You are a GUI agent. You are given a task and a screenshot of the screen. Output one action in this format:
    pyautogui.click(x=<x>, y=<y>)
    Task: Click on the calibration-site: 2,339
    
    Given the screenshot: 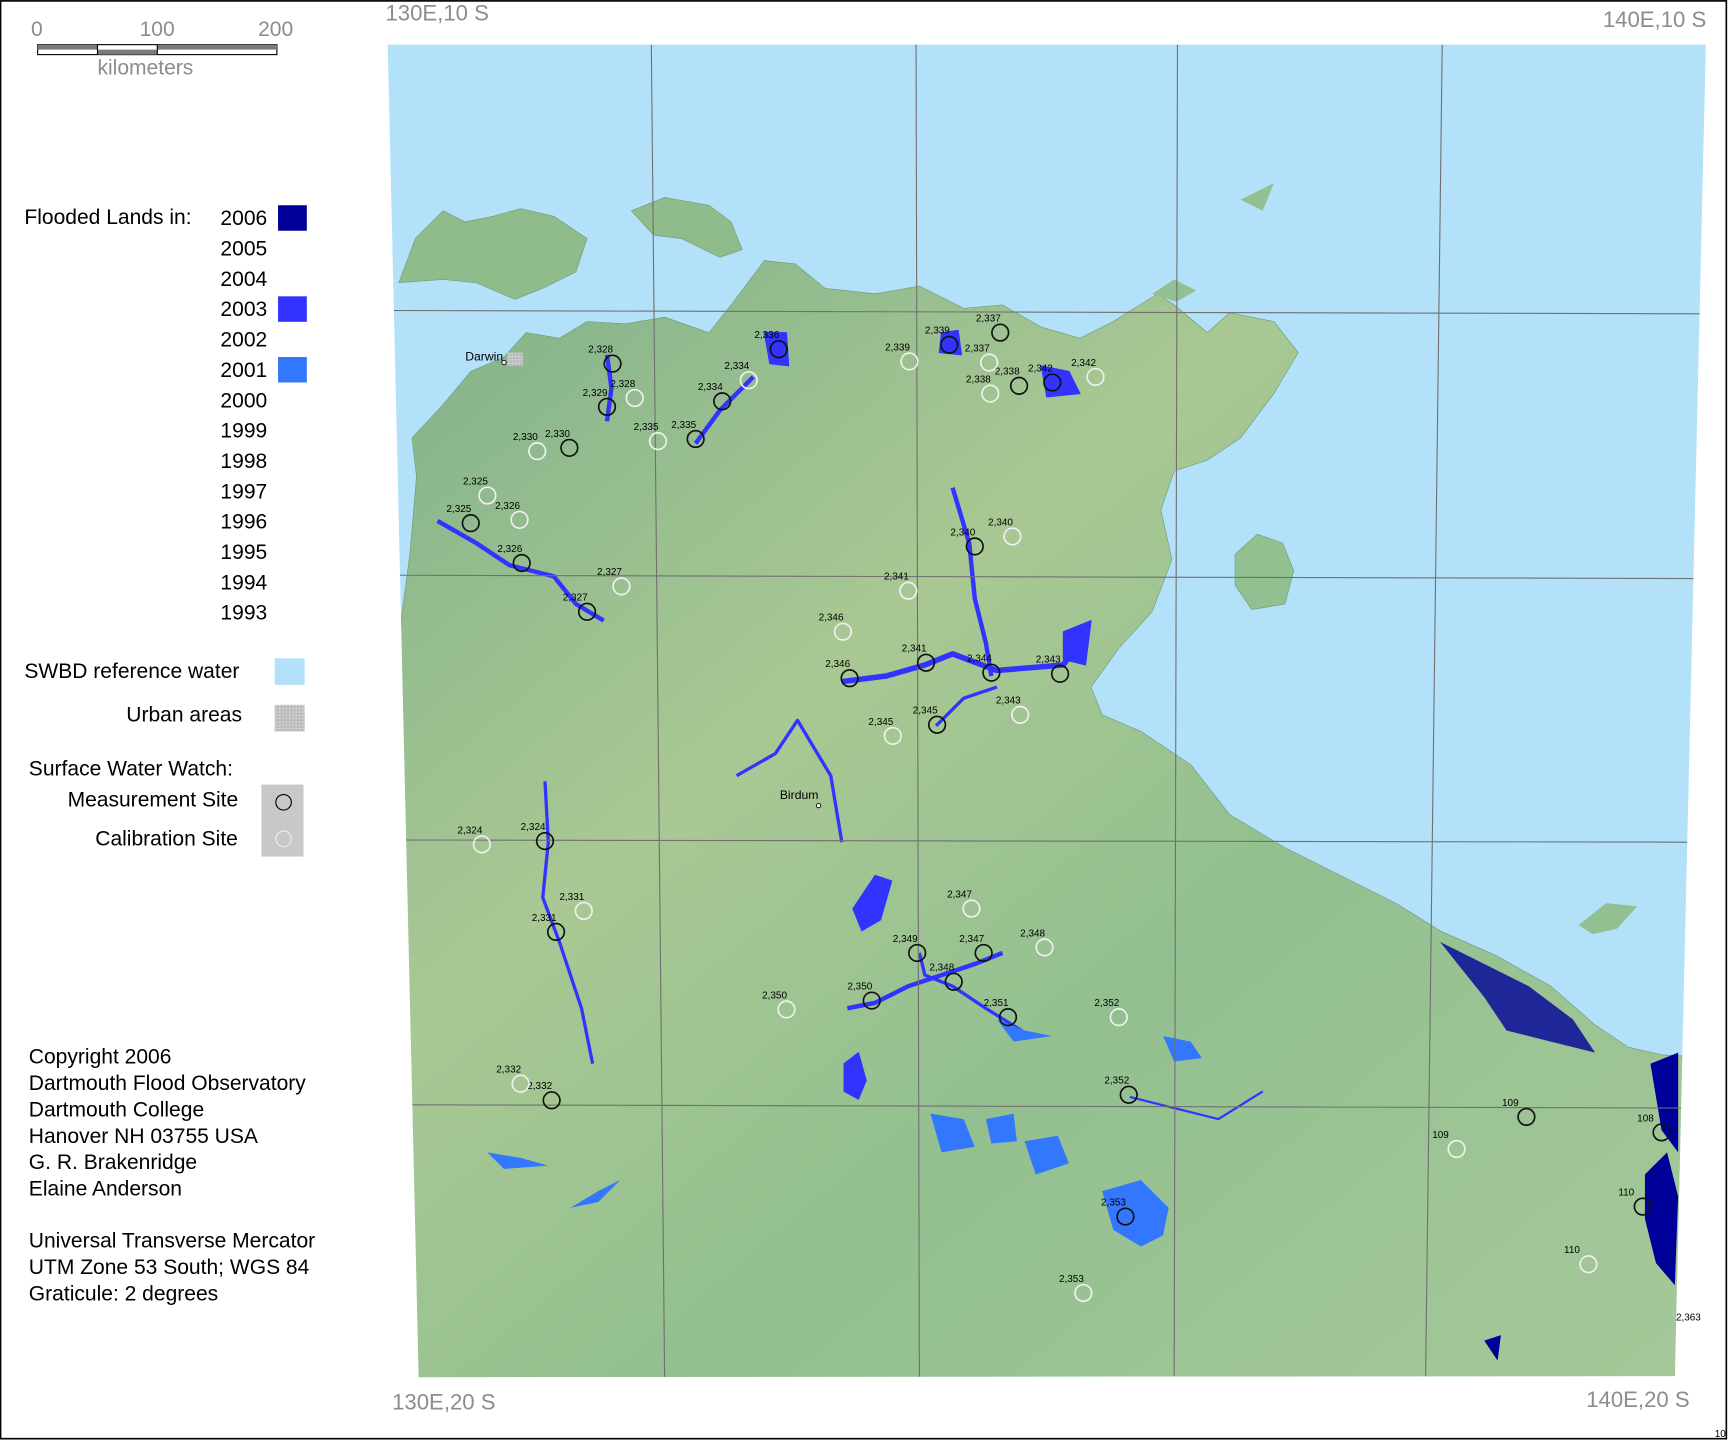 What is the action you would take?
    pyautogui.click(x=902, y=356)
    